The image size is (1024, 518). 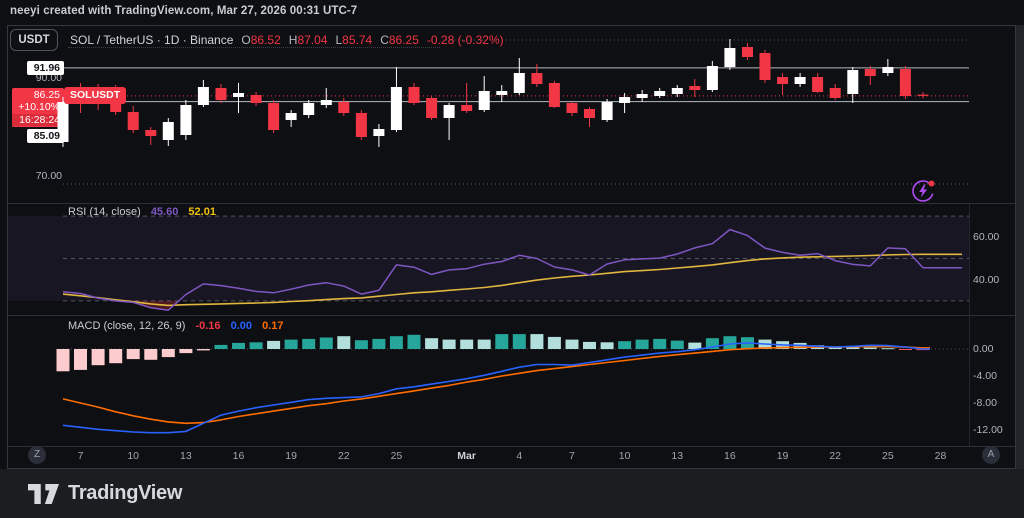 I want to click on time-axis-label: 22, so click(x=343, y=456).